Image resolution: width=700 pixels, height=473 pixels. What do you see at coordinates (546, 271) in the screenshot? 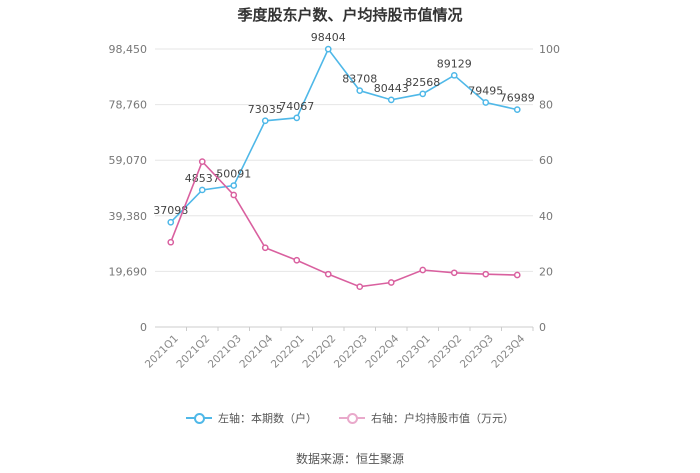
I see `right-tick-label: 20` at bounding box center [546, 271].